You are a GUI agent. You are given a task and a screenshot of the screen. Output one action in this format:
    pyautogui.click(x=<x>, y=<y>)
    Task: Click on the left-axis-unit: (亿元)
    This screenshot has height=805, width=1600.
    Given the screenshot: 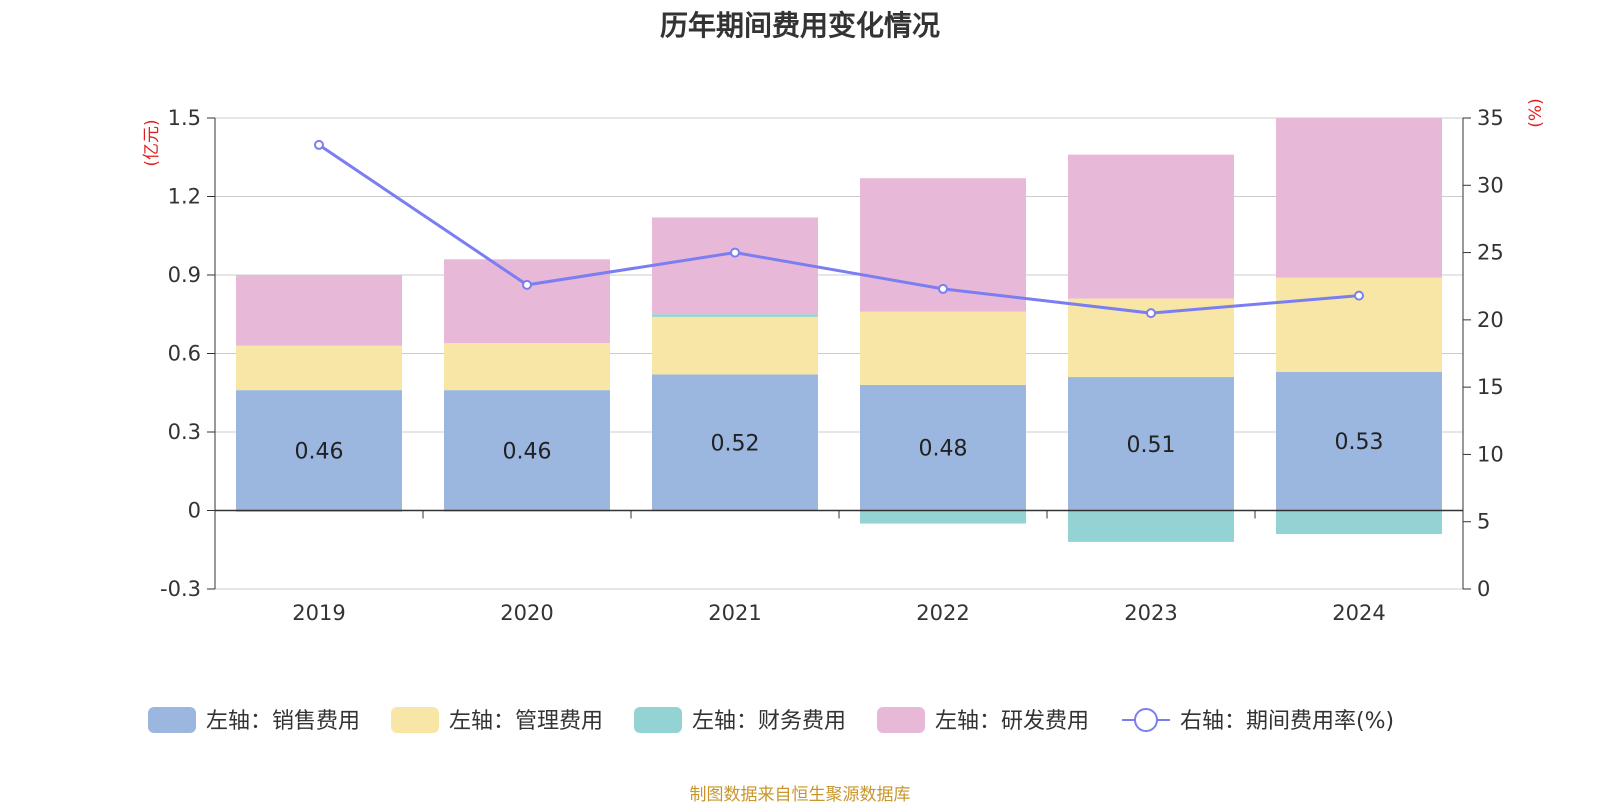 What is the action you would take?
    pyautogui.click(x=152, y=142)
    